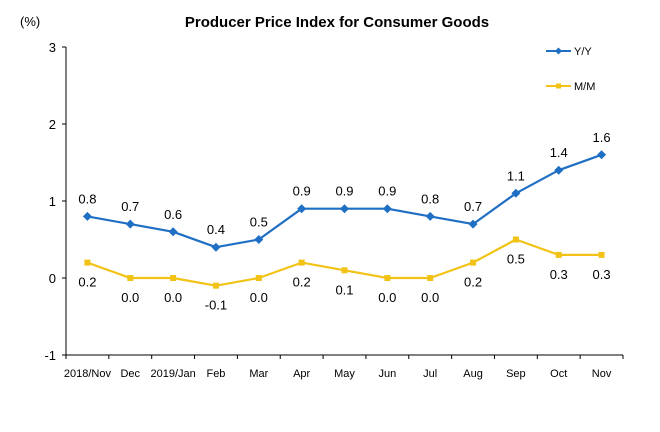 The image size is (660, 432). I want to click on x-tick-label: Sep, so click(516, 374).